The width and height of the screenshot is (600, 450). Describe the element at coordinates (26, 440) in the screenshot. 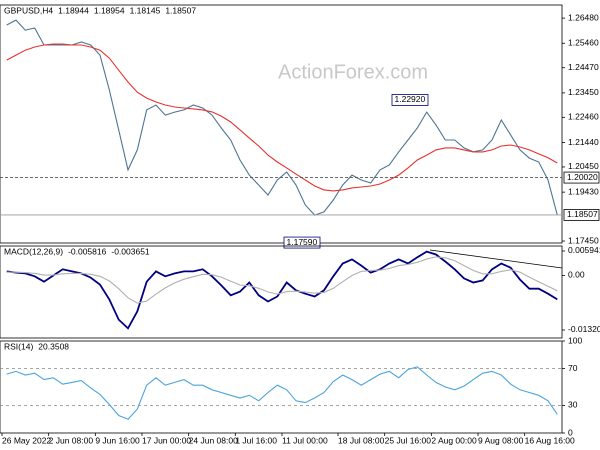

I see `x-tick-label: 26 May 2022` at that location.